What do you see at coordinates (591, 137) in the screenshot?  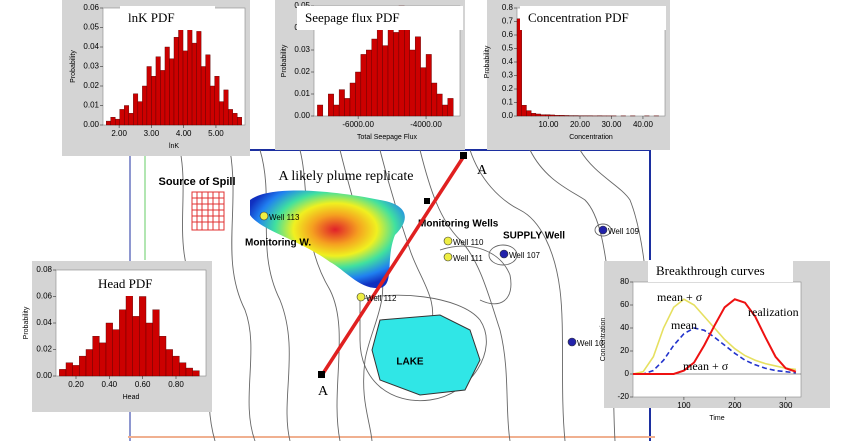 I see `x-axis-label: Concentration` at bounding box center [591, 137].